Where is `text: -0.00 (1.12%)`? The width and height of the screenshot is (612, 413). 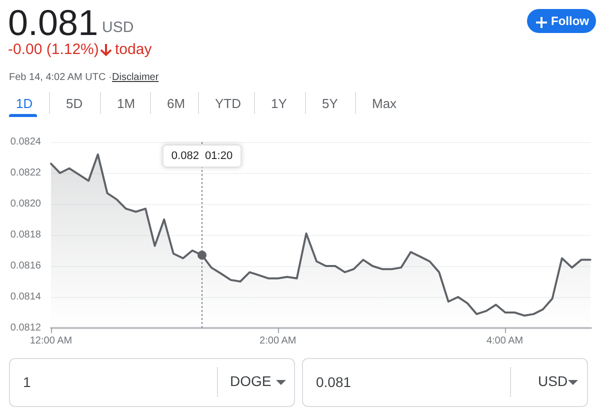 text: -0.00 (1.12%) is located at coordinates (53, 49).